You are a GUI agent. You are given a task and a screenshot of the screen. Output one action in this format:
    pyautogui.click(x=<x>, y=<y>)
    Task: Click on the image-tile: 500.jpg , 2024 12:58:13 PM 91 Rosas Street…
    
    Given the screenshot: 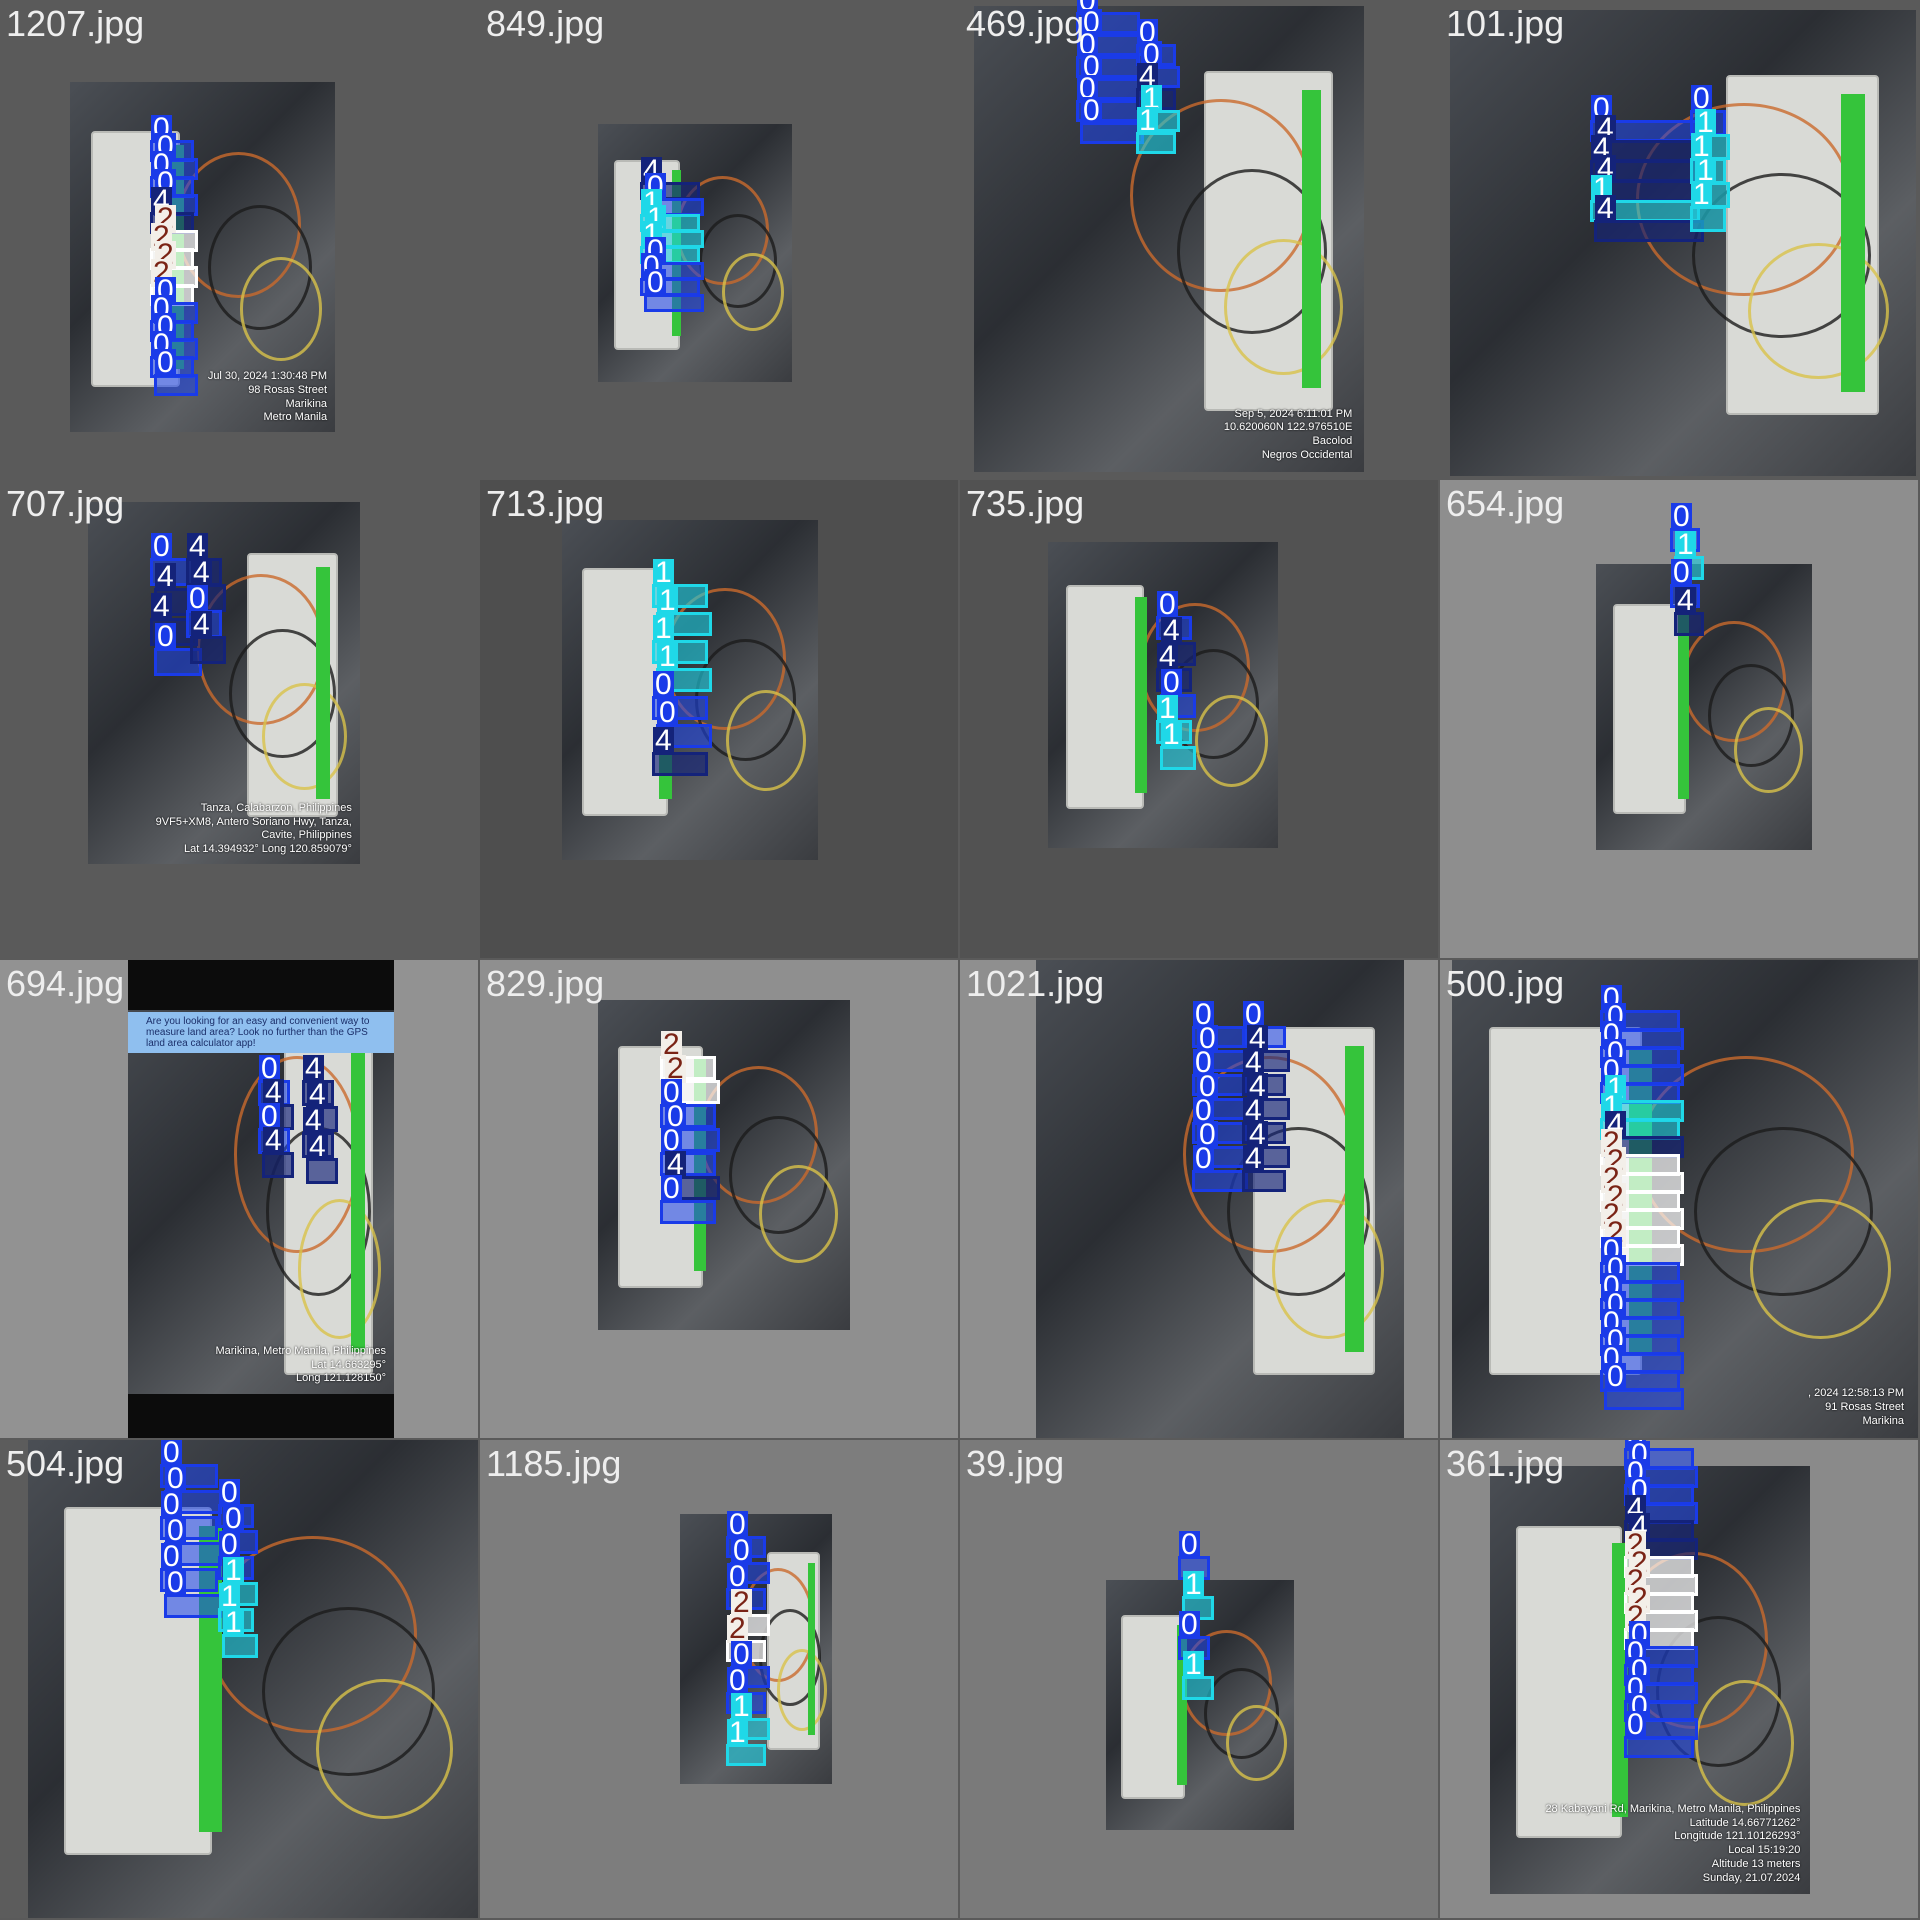 What is the action you would take?
    pyautogui.click(x=1679, y=1199)
    